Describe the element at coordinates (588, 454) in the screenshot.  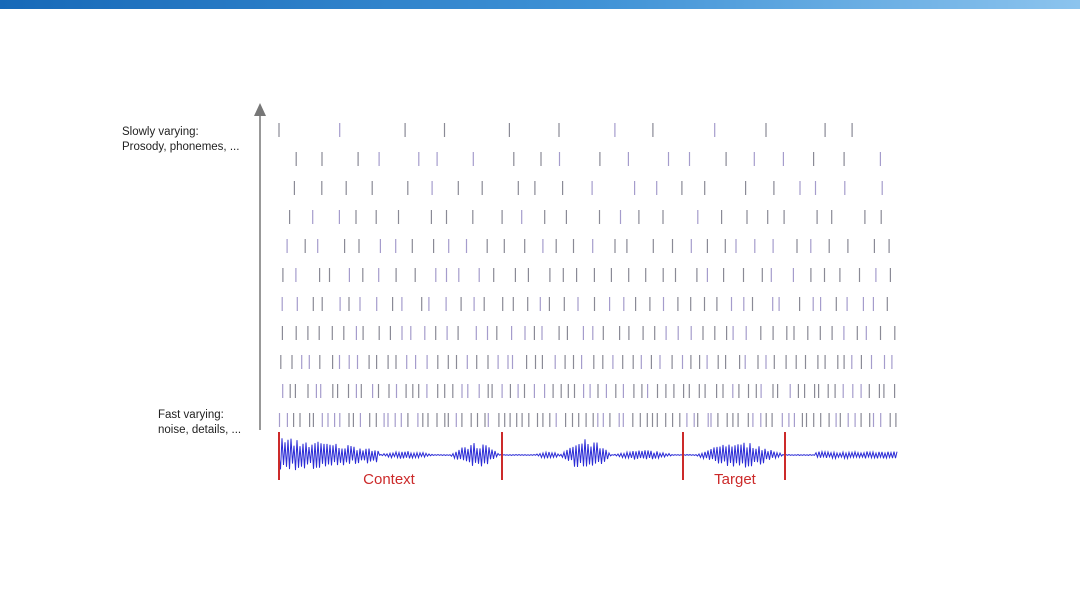
I see `waveform` at that location.